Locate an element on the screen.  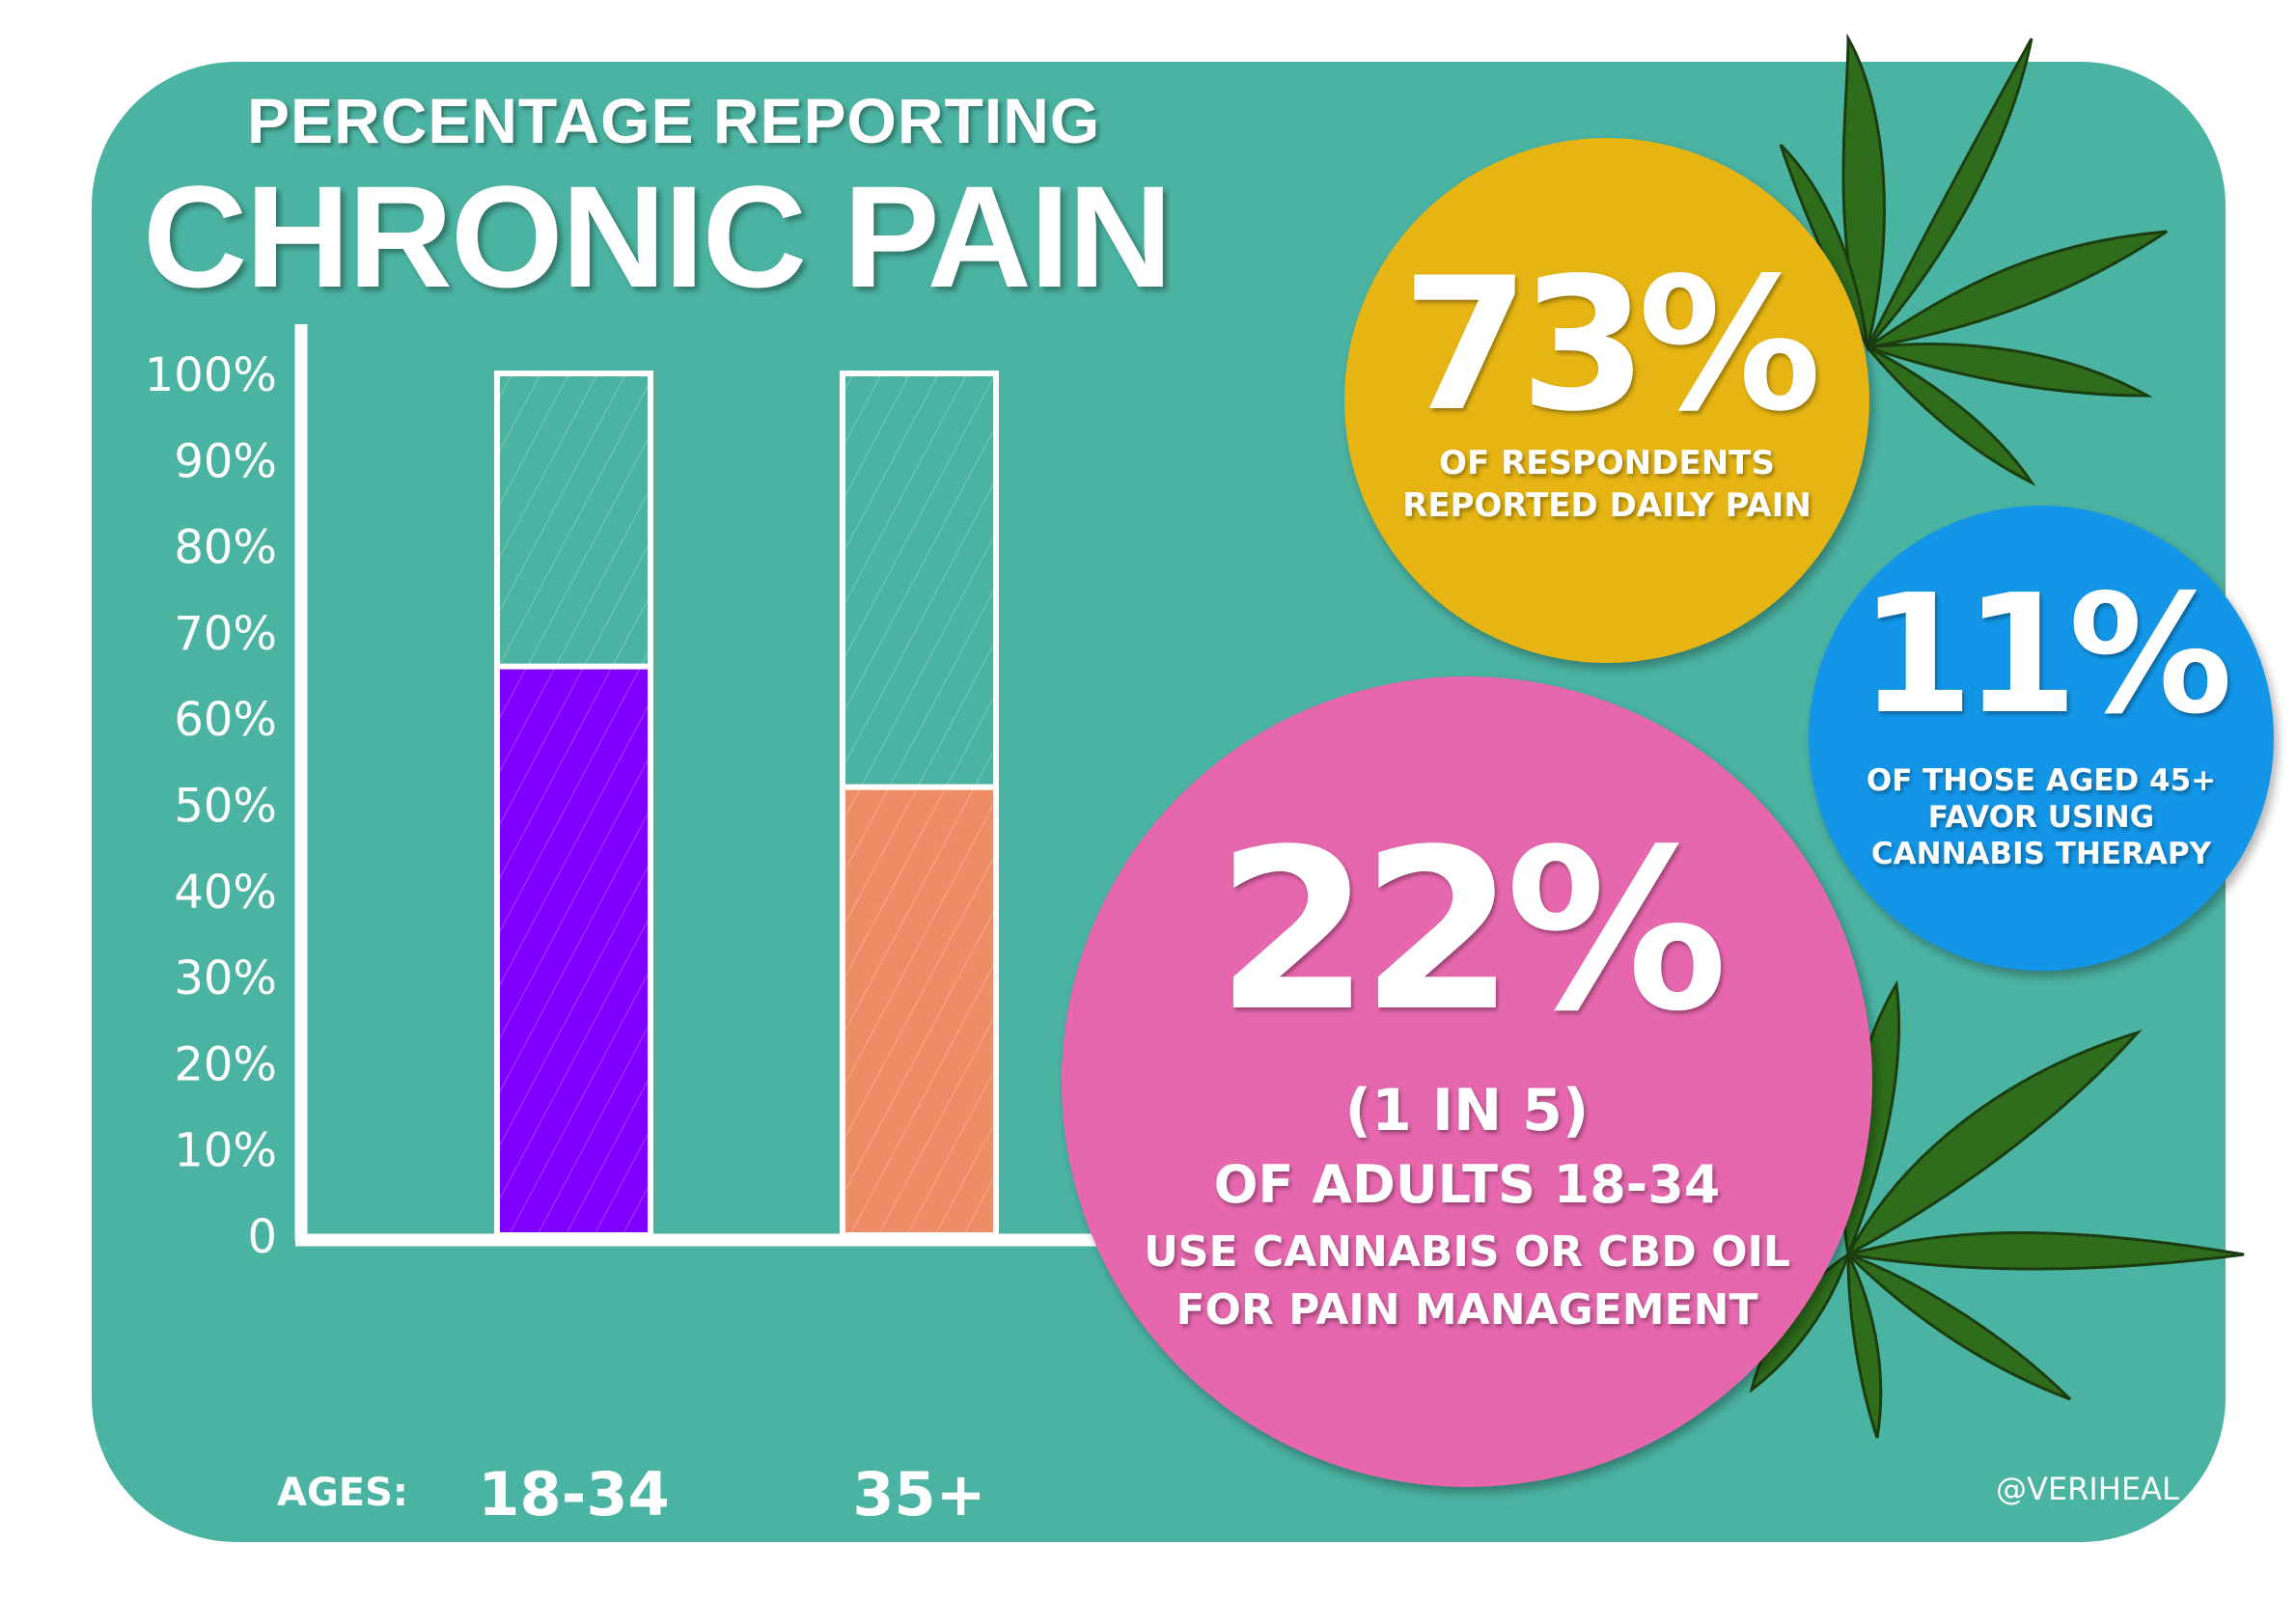
title-line-1: PERCENTAGE REPORTING is located at coordinates (674, 120).